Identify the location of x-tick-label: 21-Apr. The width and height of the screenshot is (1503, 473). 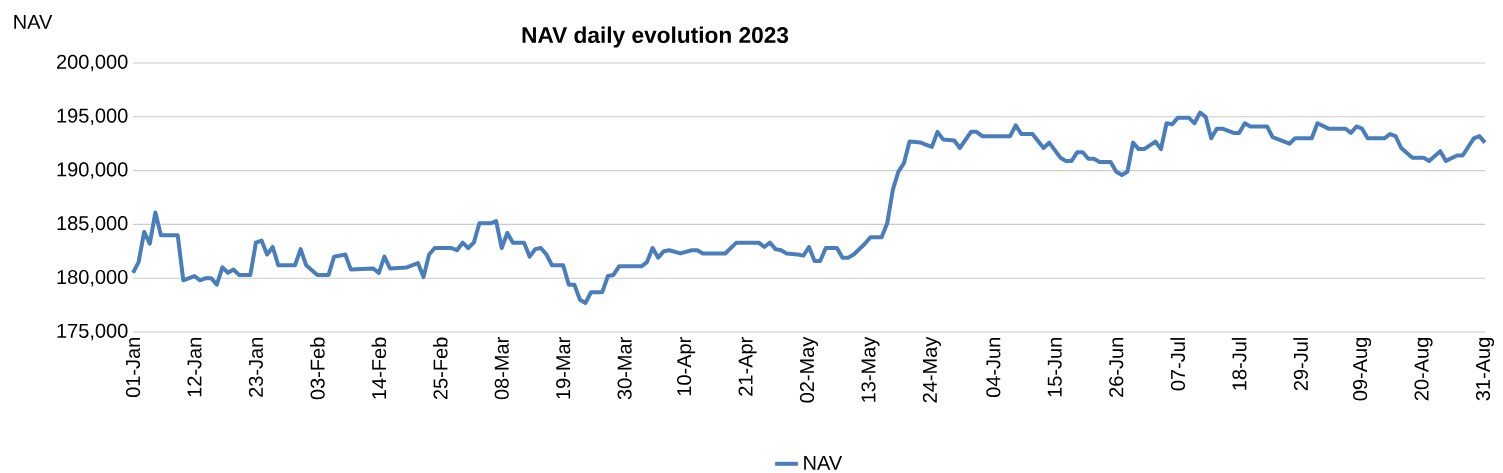
(747, 366).